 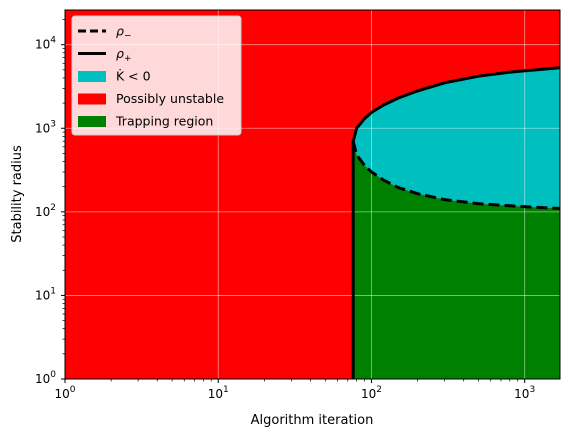 I want to click on x-axis: 10⁰ 10¹ 10² 10³, so click(x=294, y=390).